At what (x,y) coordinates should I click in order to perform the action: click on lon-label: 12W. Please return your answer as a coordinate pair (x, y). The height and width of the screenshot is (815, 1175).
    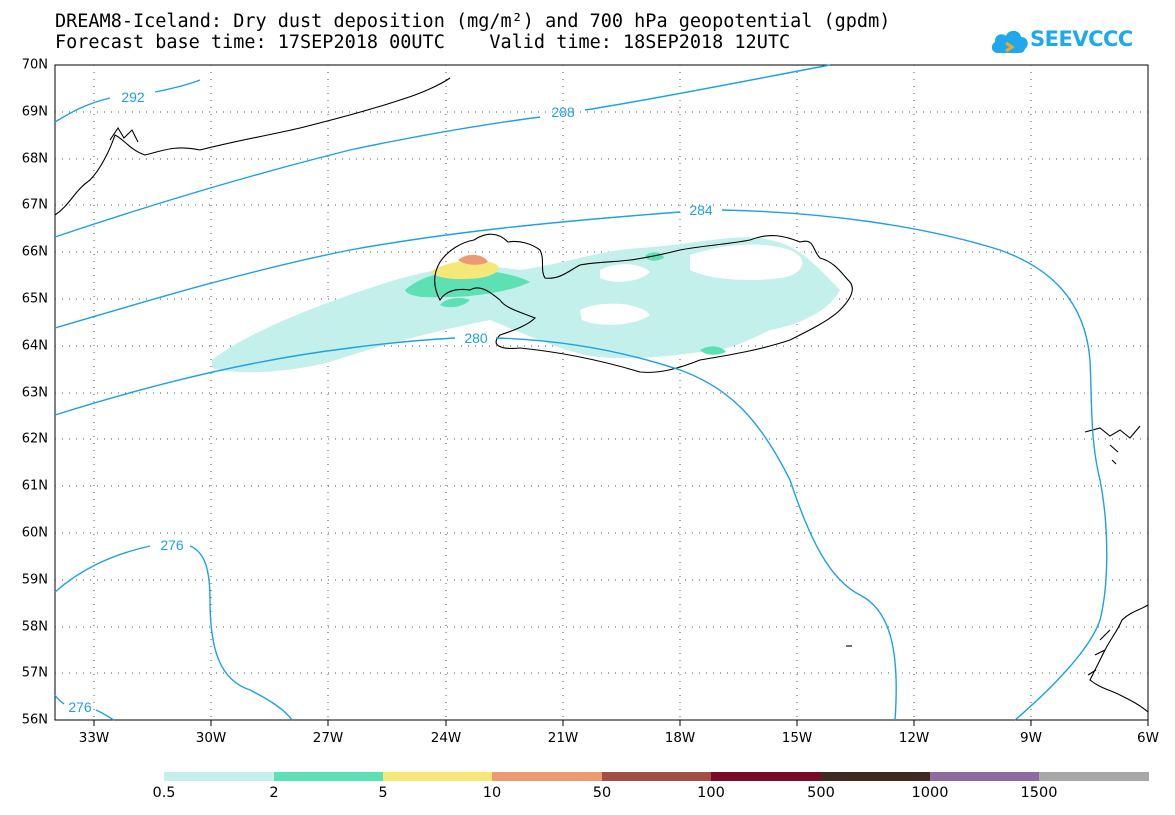
    Looking at the image, I should click on (914, 738).